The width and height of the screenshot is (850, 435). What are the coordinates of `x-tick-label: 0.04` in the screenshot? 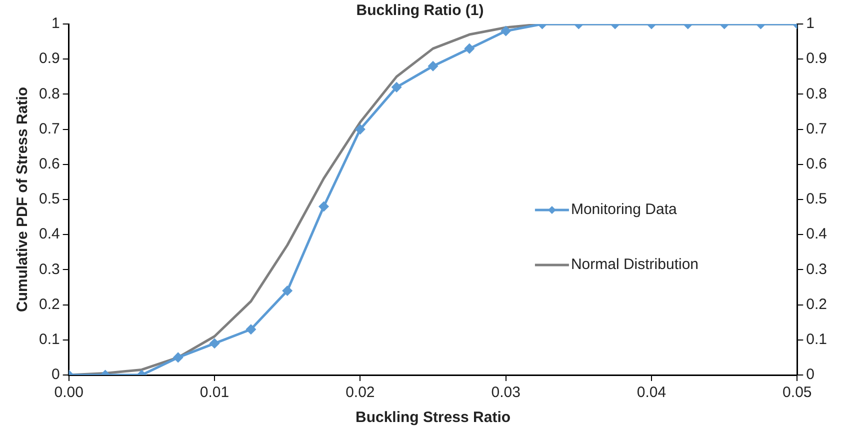 It's located at (651, 393).